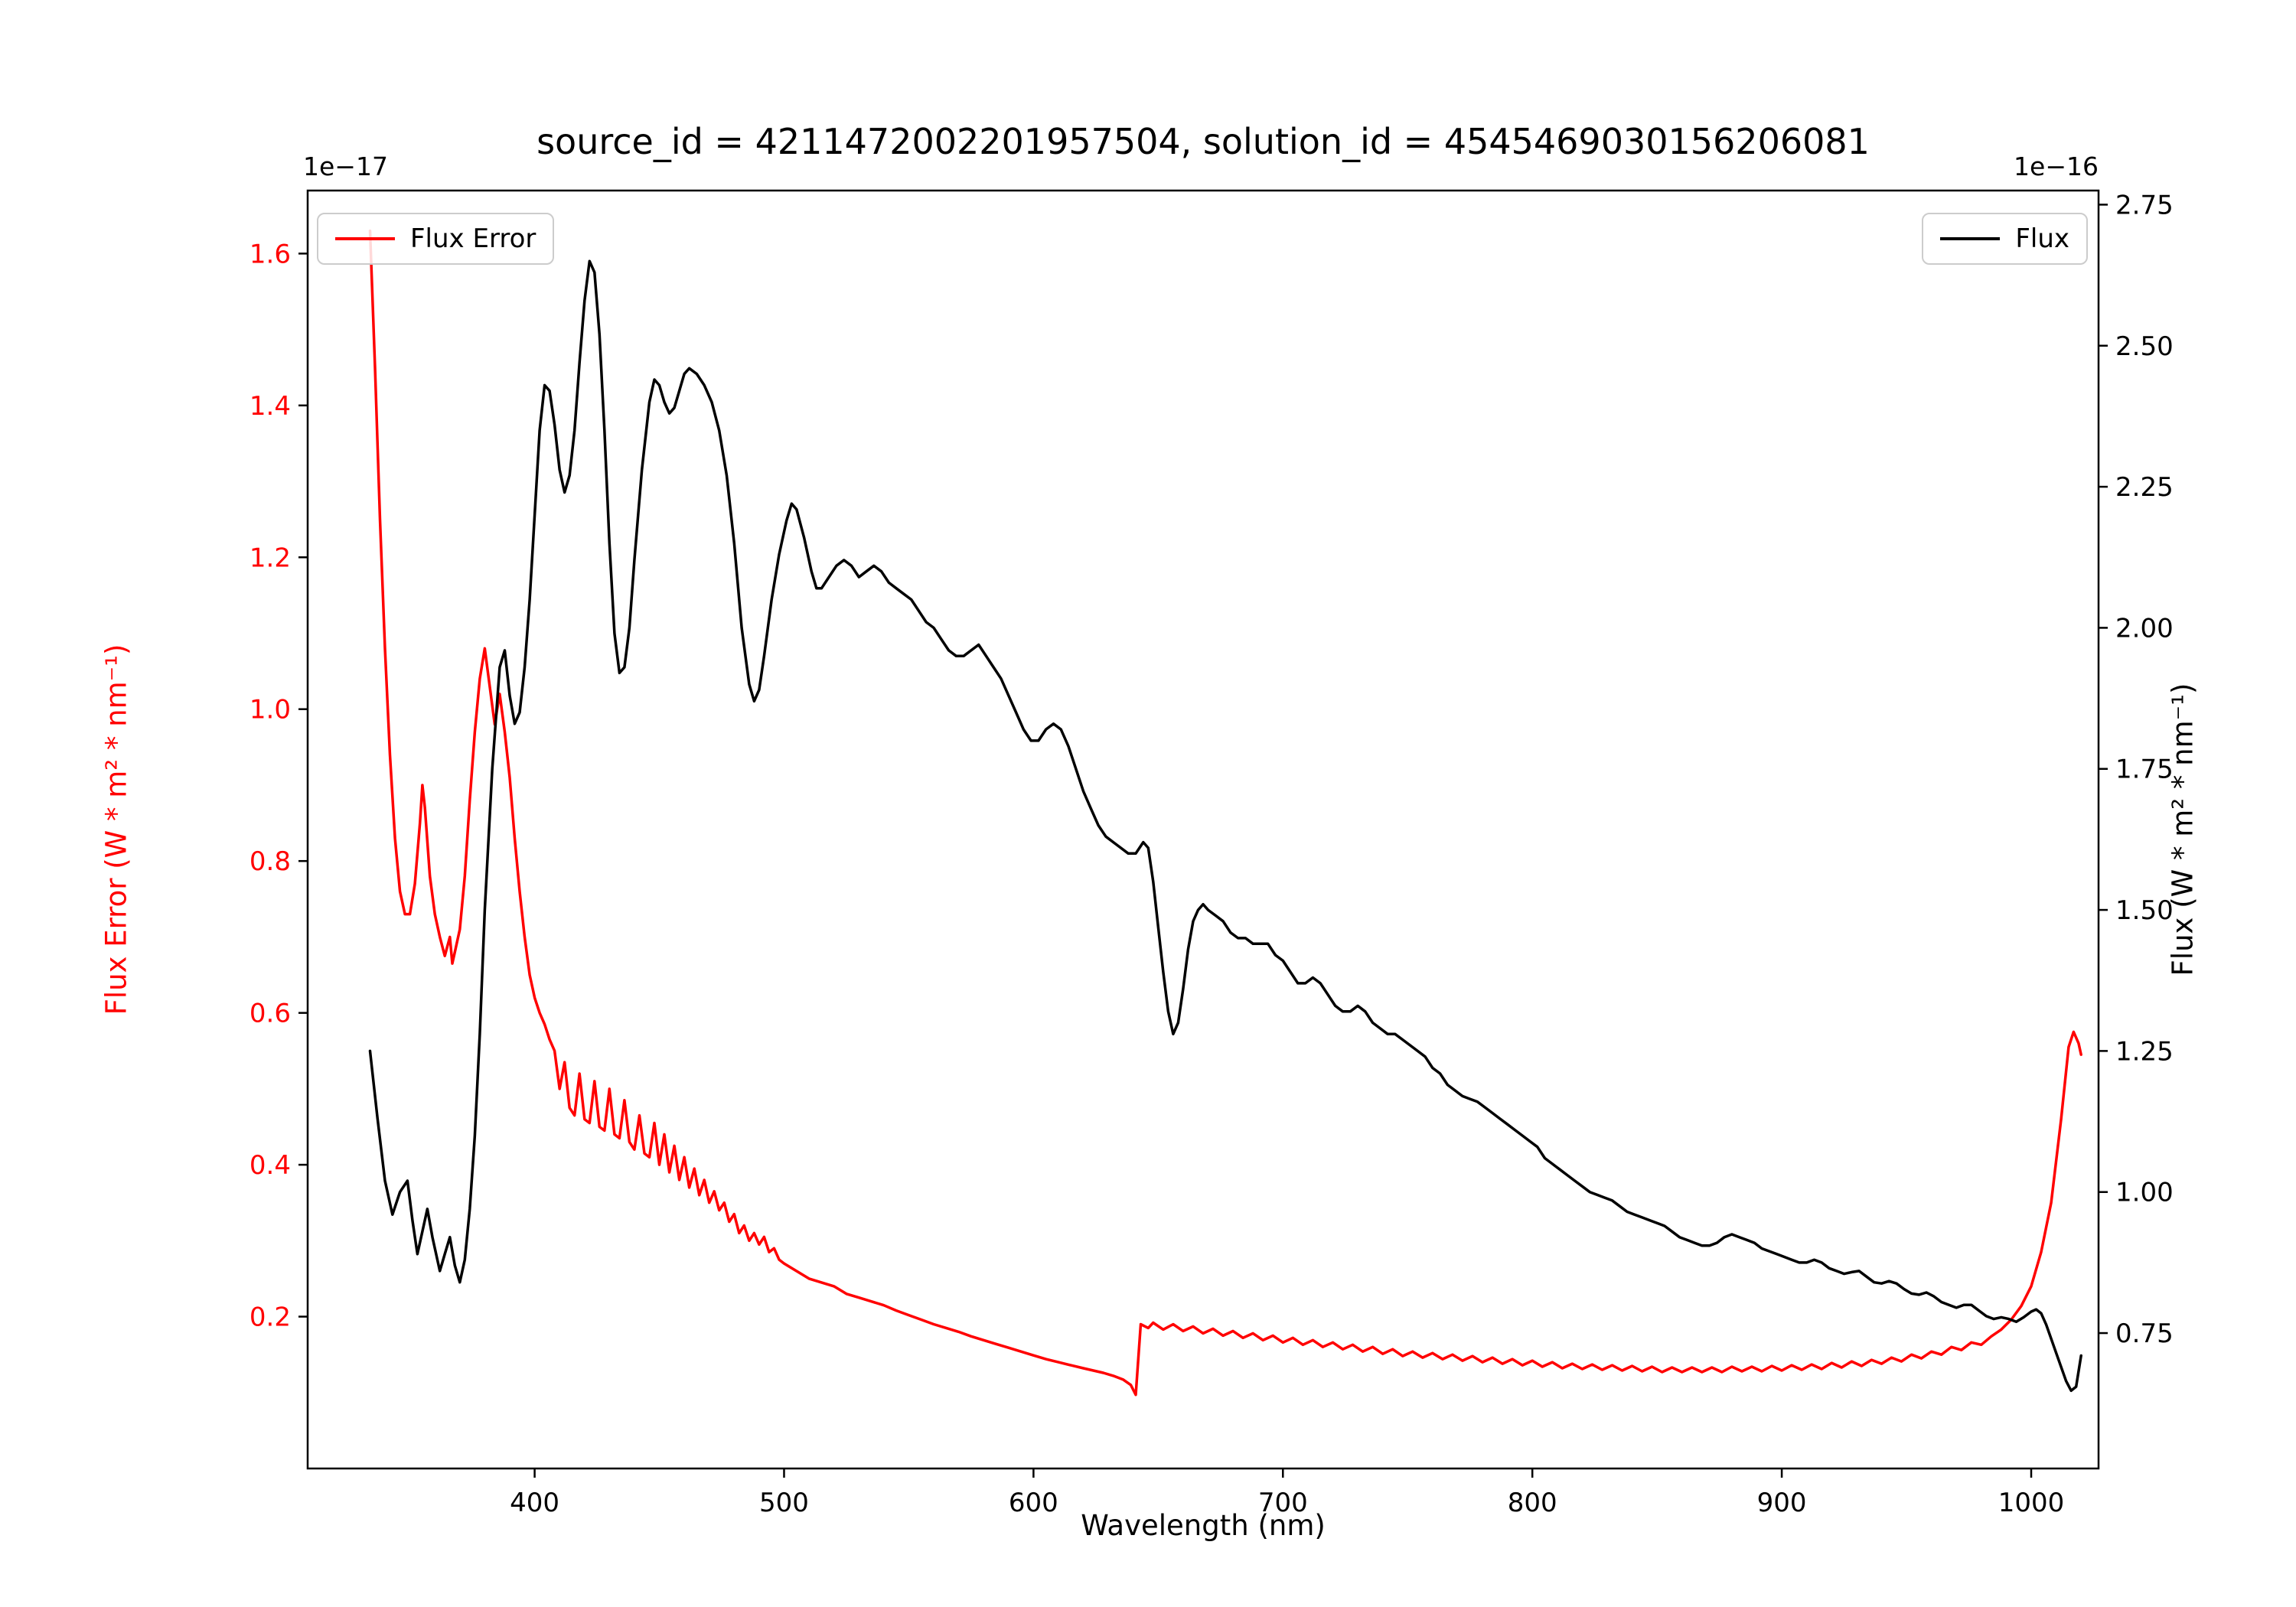 This screenshot has width=2296, height=1607. I want to click on right-y-tick-label: 1.25, so click(2144, 1051).